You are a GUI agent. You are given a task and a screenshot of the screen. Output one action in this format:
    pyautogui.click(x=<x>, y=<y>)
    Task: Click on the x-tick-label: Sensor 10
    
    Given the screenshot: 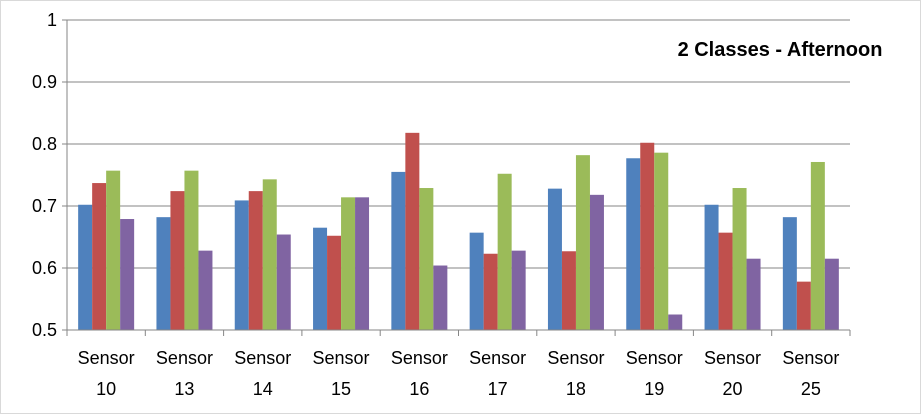 What is the action you would take?
    pyautogui.click(x=106, y=373)
    